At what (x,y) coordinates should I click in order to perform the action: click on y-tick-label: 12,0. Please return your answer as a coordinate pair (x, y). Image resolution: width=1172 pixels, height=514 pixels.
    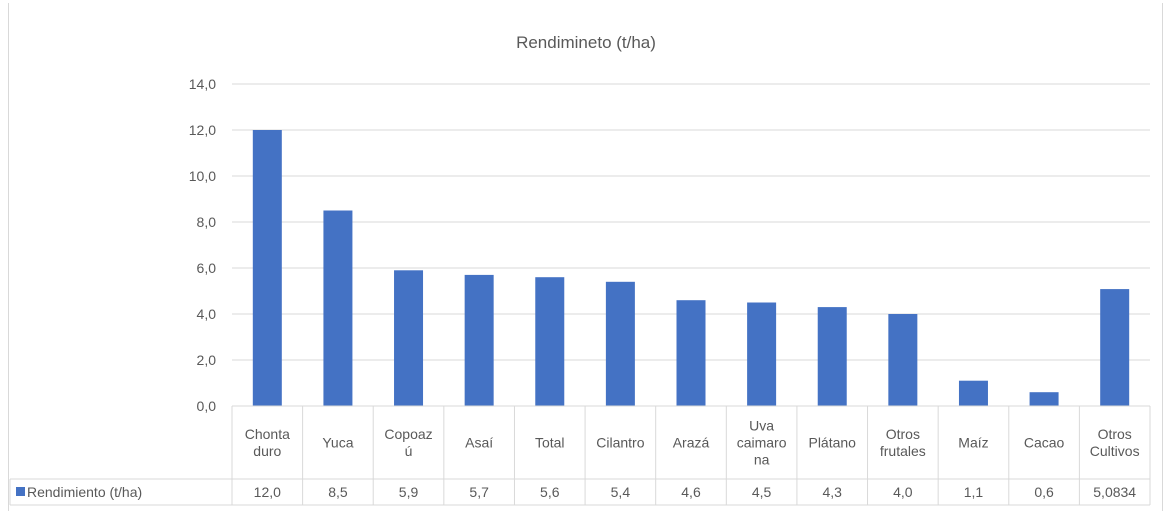
    Looking at the image, I should click on (202, 130).